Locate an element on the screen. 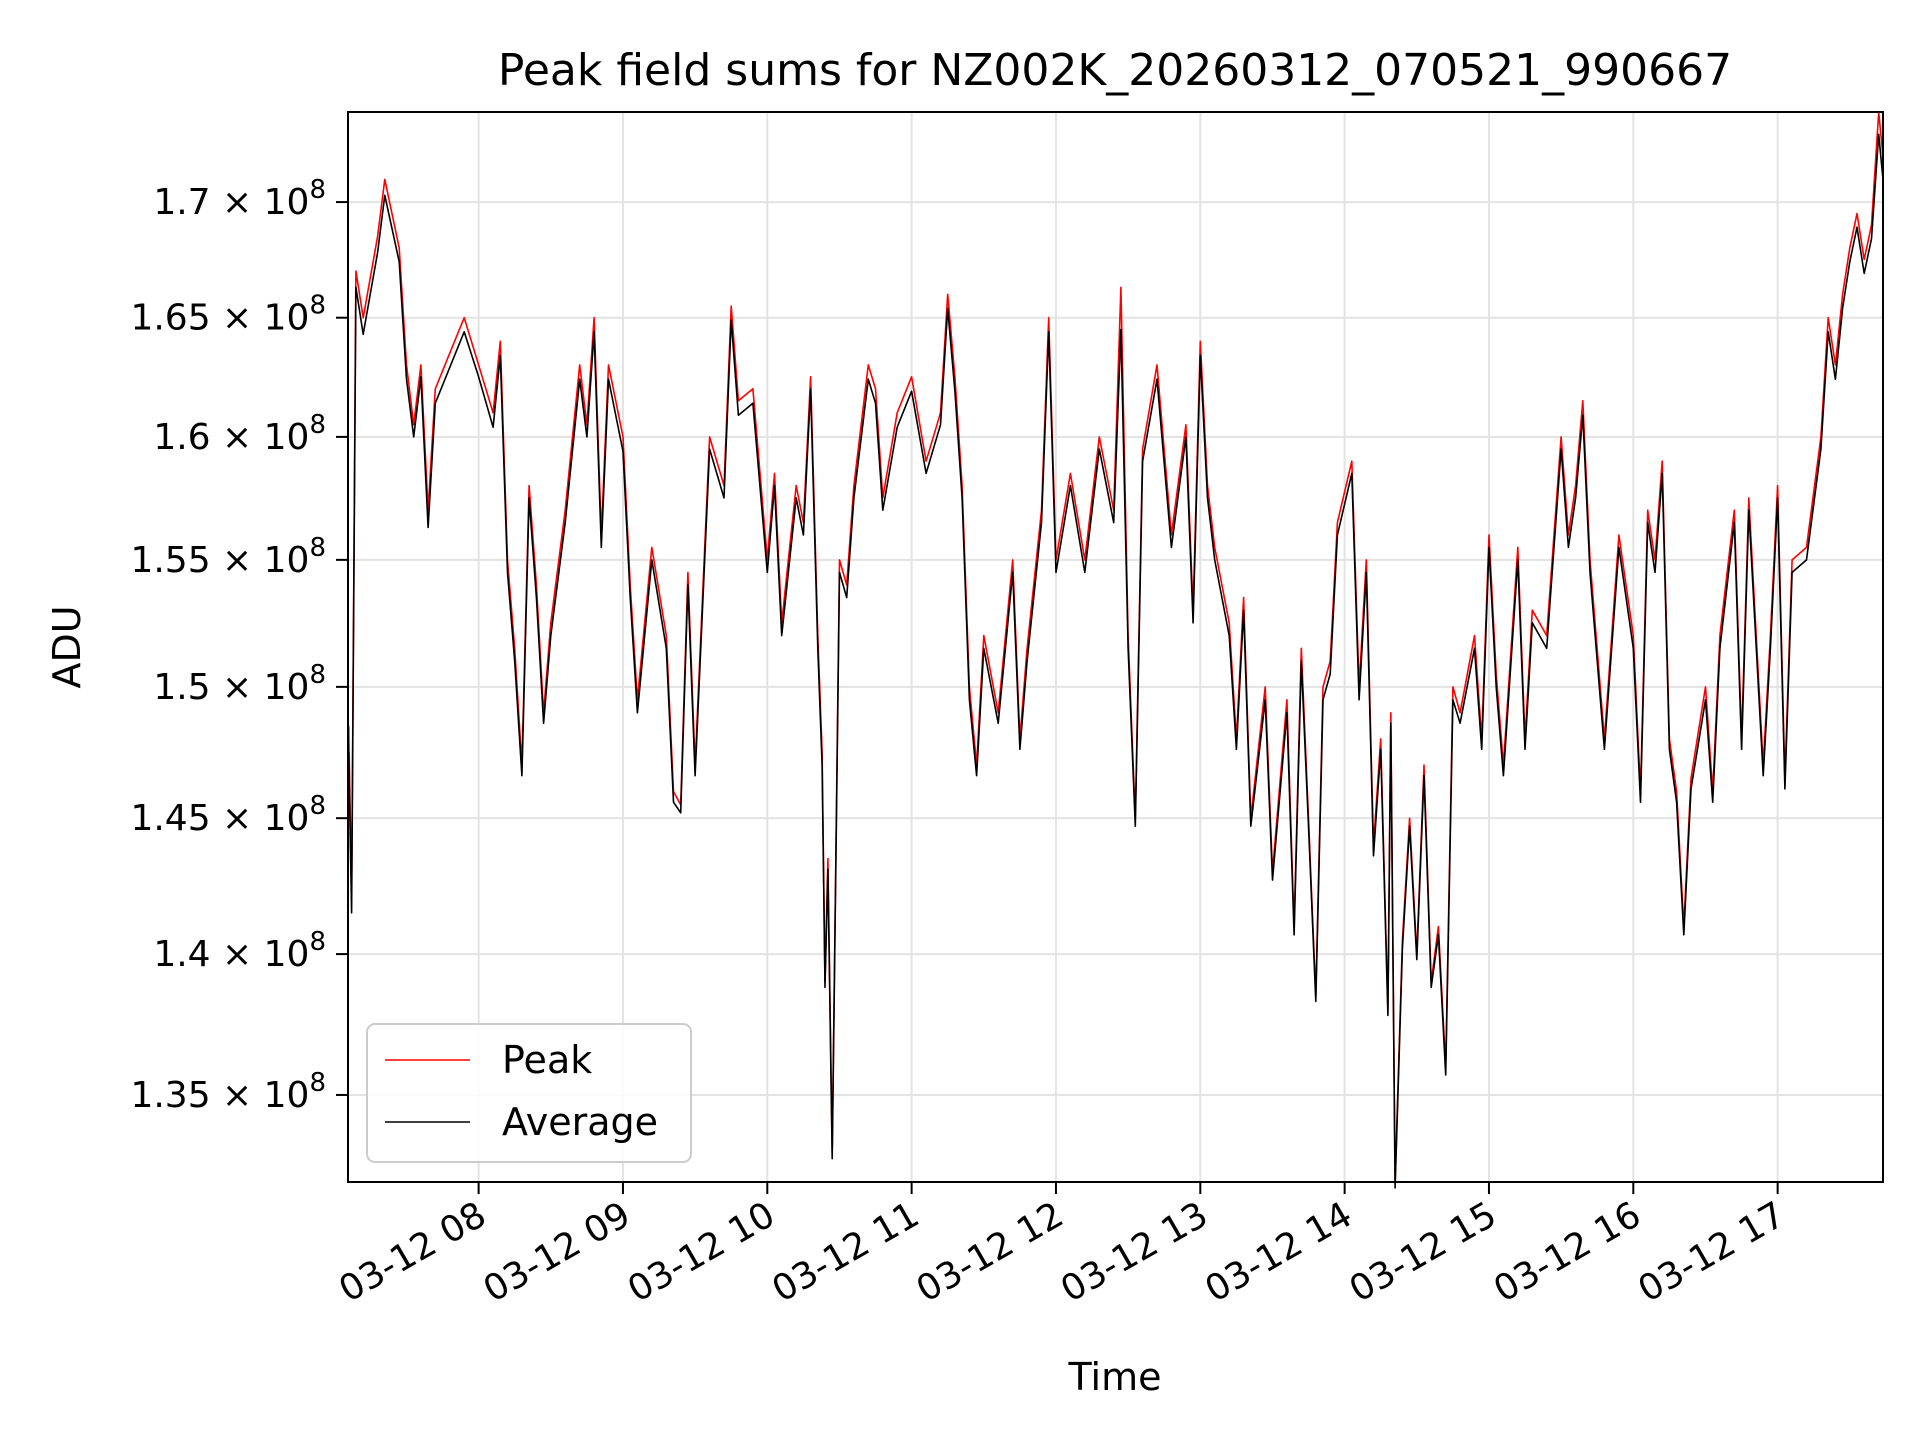 This screenshot has height=1440, width=1920. legend: Peak Average is located at coordinates (529, 1093).